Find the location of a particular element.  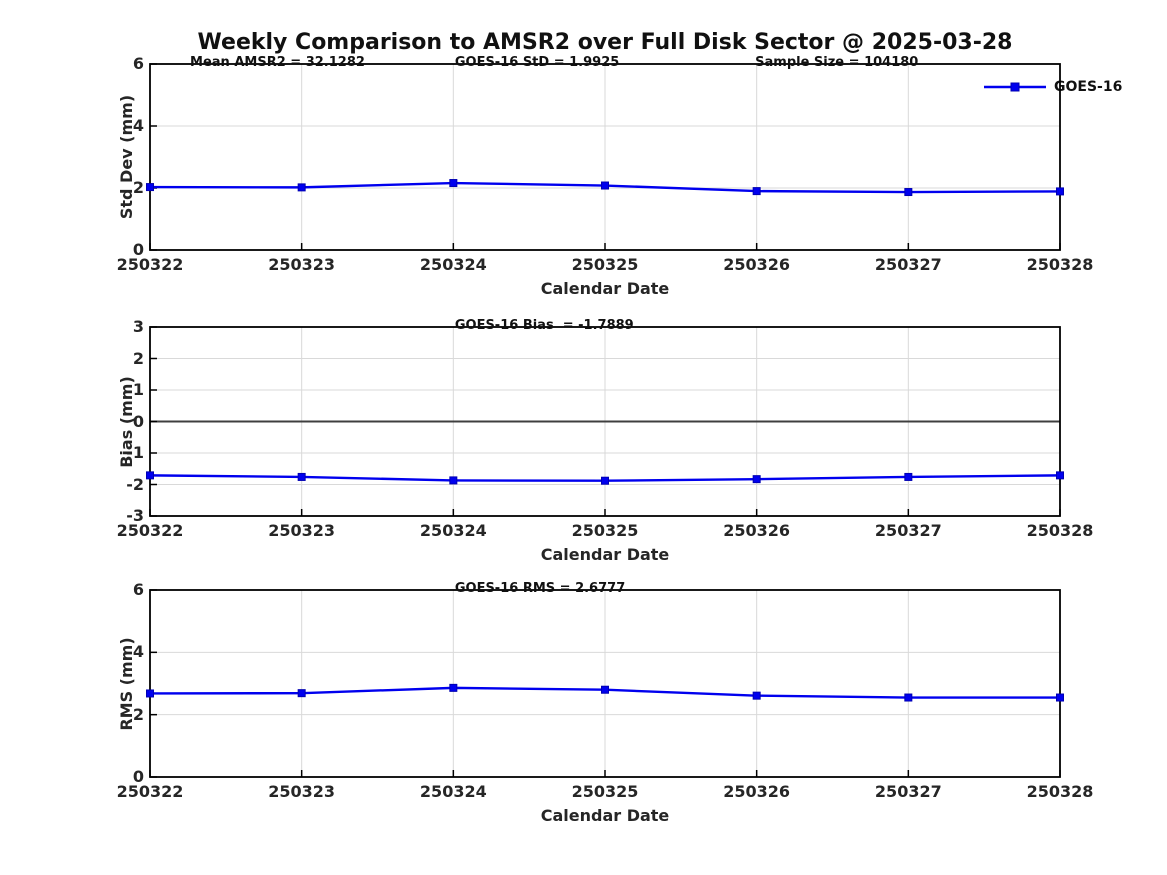

stddev-xtick-label: 250328 is located at coordinates (1060, 264).